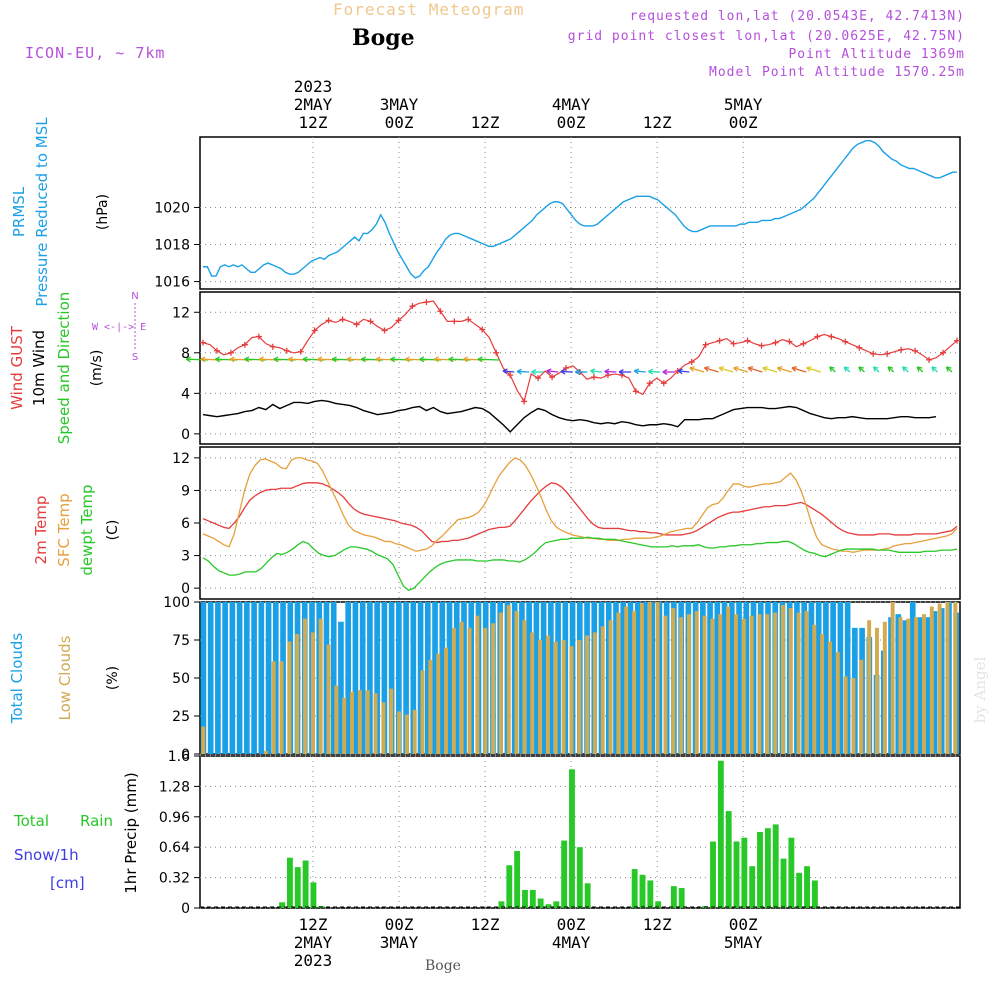 The height and width of the screenshot is (1000, 1000). I want to click on top-time-label: 12Z, so click(313, 122).